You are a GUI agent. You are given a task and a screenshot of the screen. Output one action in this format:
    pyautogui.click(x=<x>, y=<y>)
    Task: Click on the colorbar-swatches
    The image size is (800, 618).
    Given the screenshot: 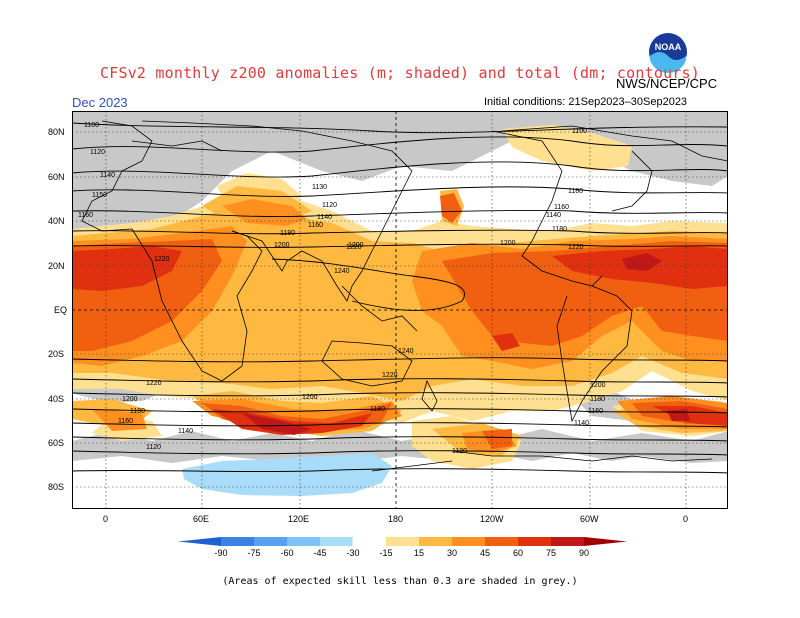 What is the action you would take?
    pyautogui.click(x=402, y=541)
    